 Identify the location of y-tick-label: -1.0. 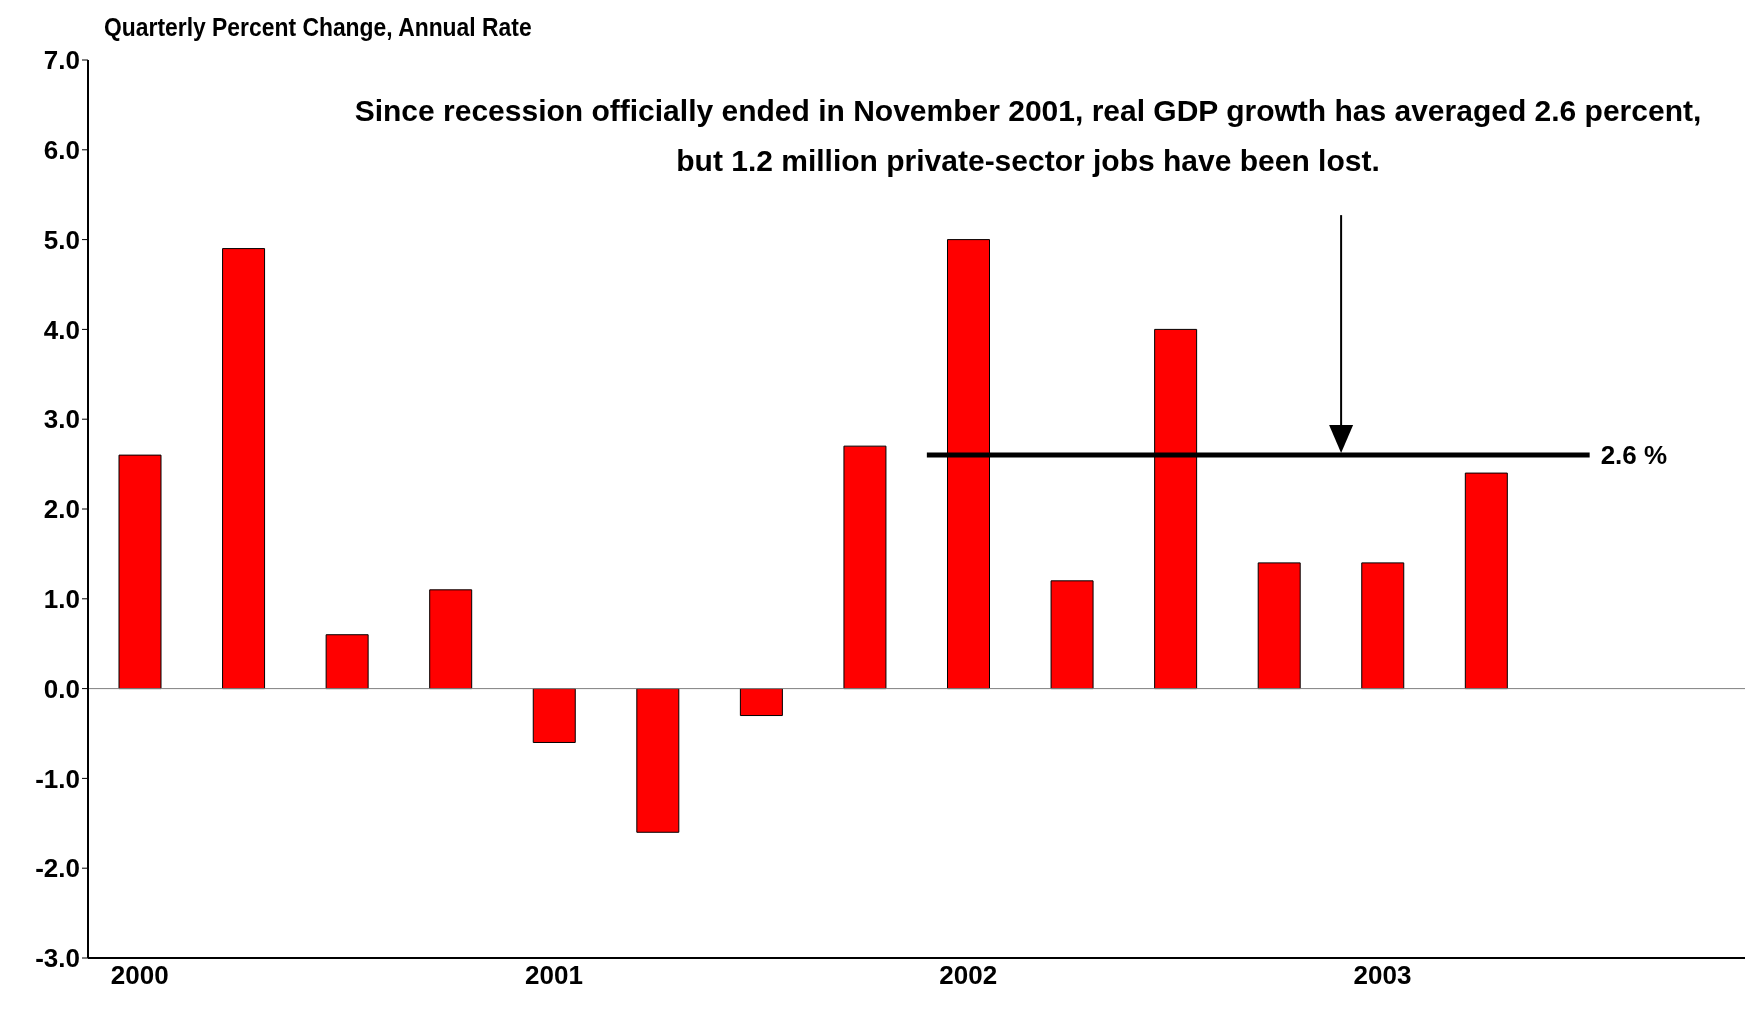
(57, 778).